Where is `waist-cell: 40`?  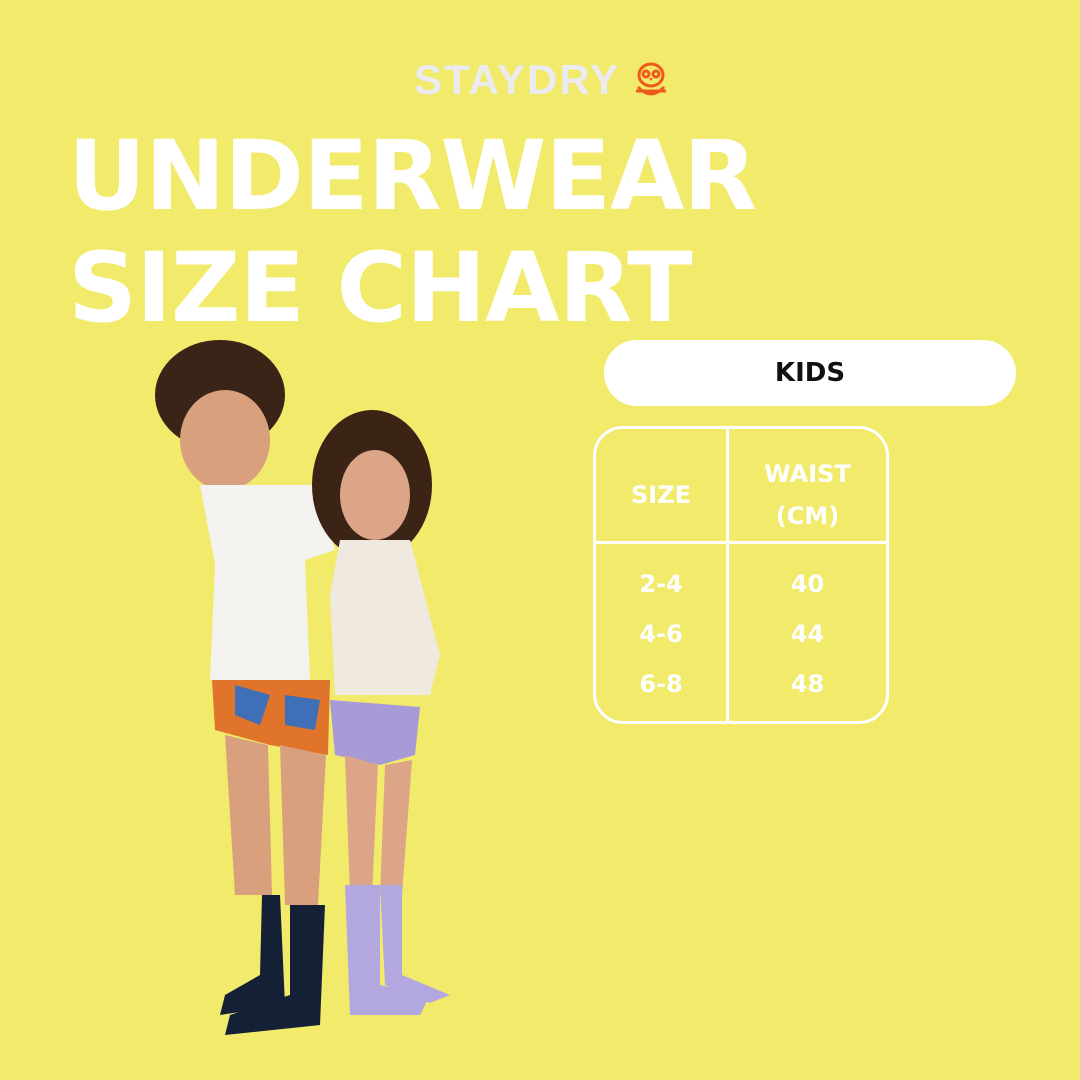 waist-cell: 40 is located at coordinates (807, 584).